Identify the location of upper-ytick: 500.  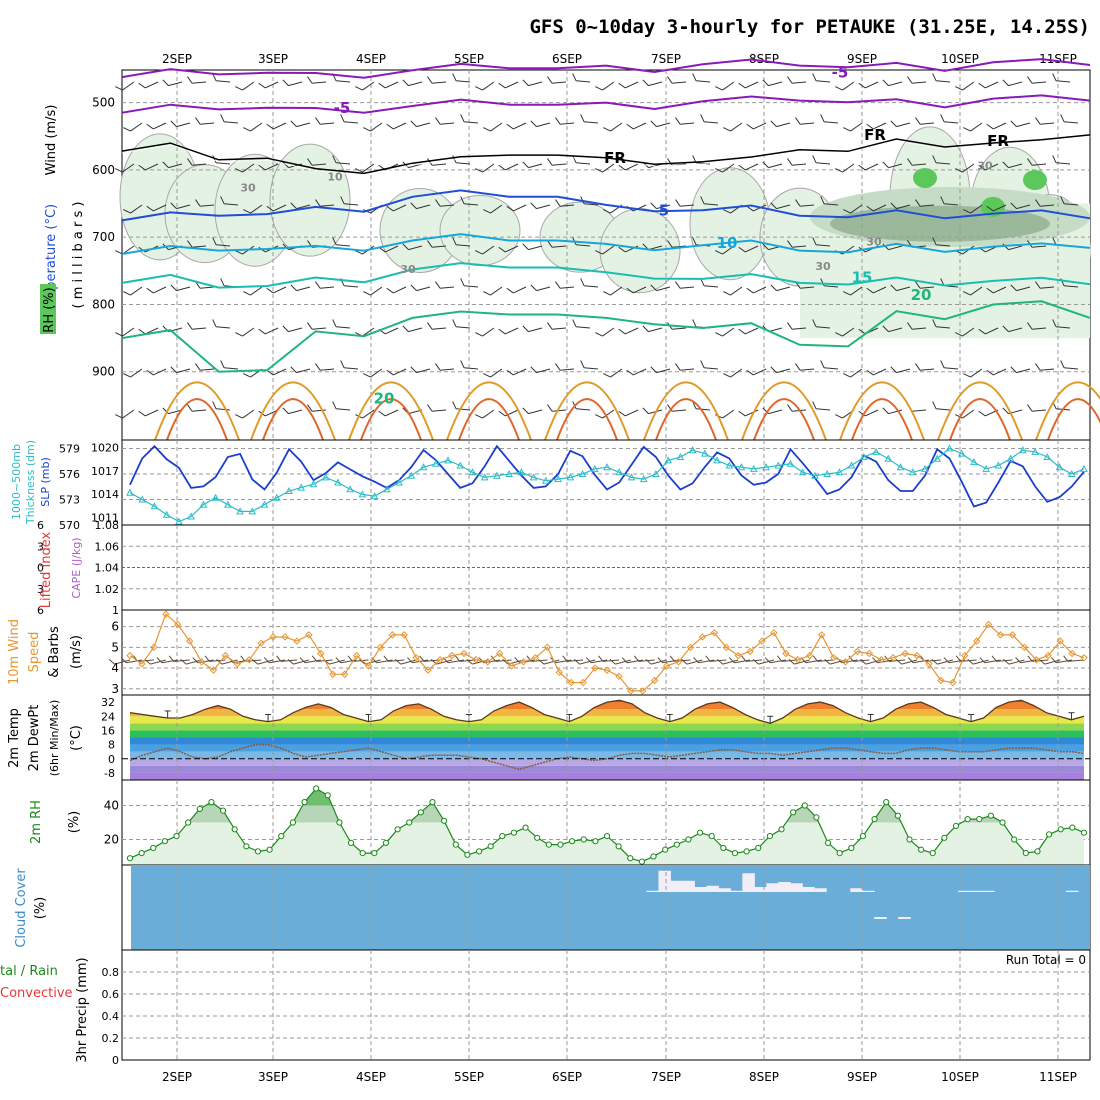
(103, 103).